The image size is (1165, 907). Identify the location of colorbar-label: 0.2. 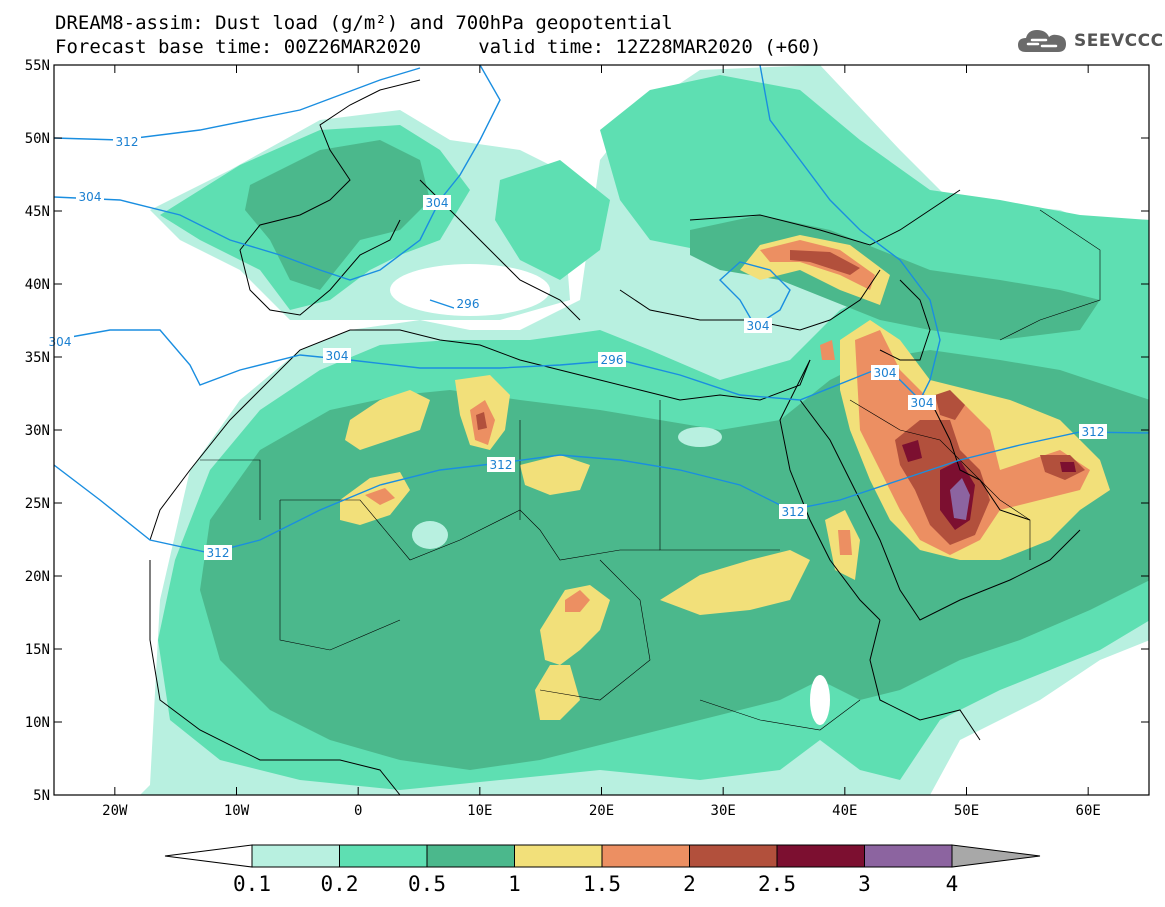
(340, 884).